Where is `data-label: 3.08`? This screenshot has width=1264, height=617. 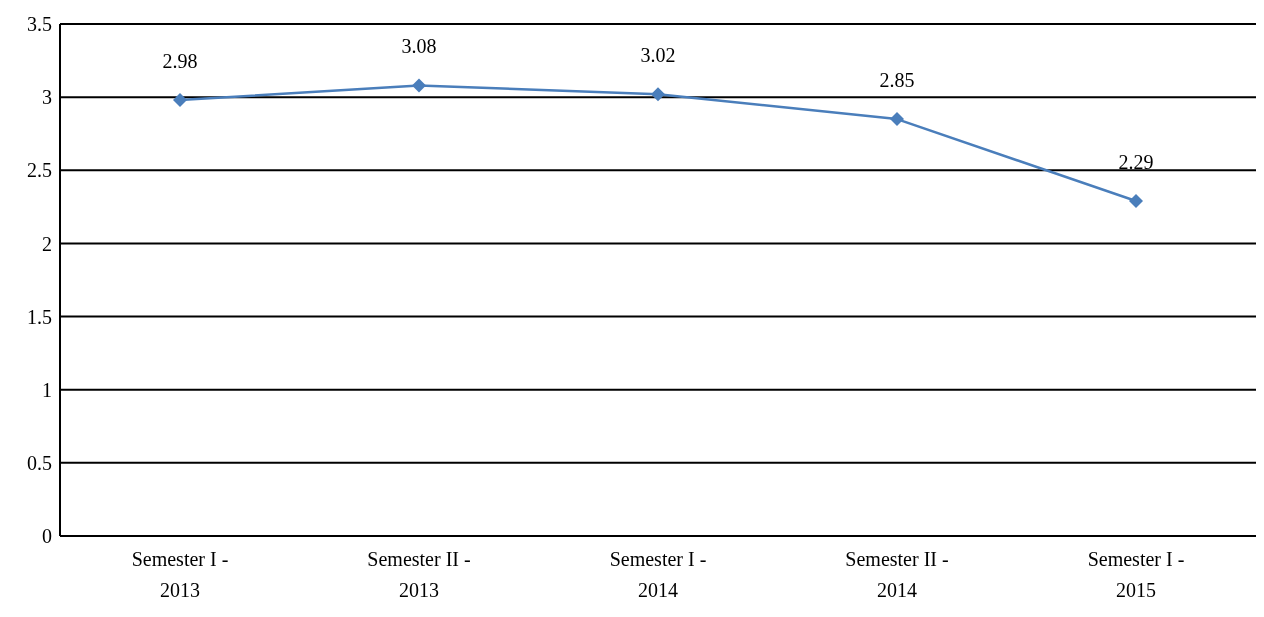 data-label: 3.08 is located at coordinates (419, 46).